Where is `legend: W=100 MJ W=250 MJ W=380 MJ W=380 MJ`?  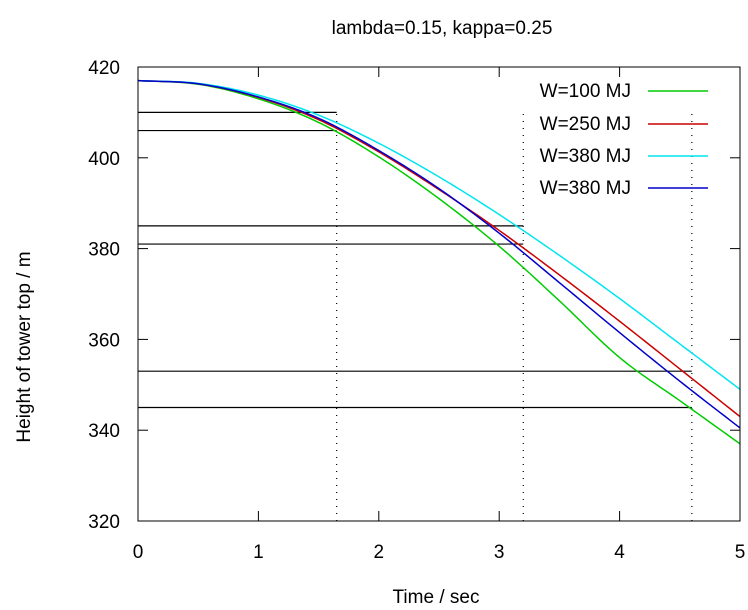 legend: W=100 MJ W=250 MJ W=380 MJ W=380 MJ is located at coordinates (624, 140).